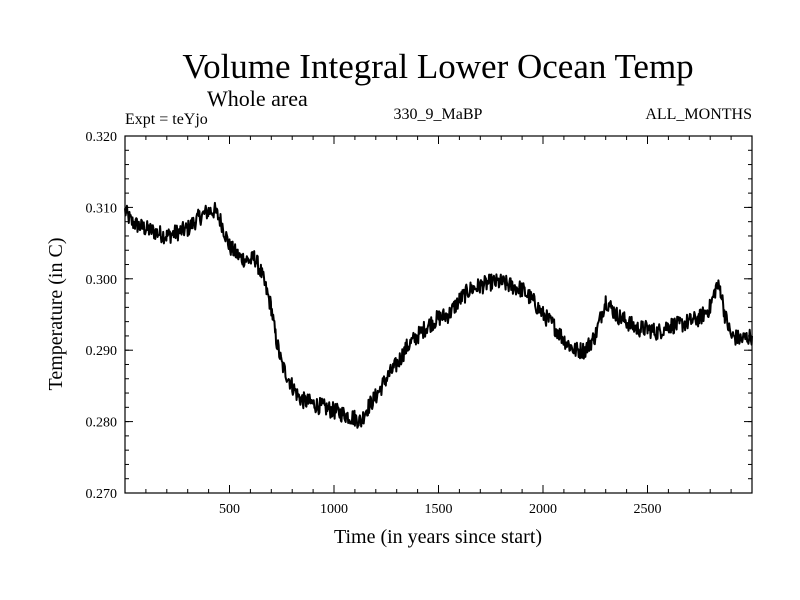 This screenshot has height=600, width=800. I want to click on chart-subtitle: Whole area, so click(257, 98).